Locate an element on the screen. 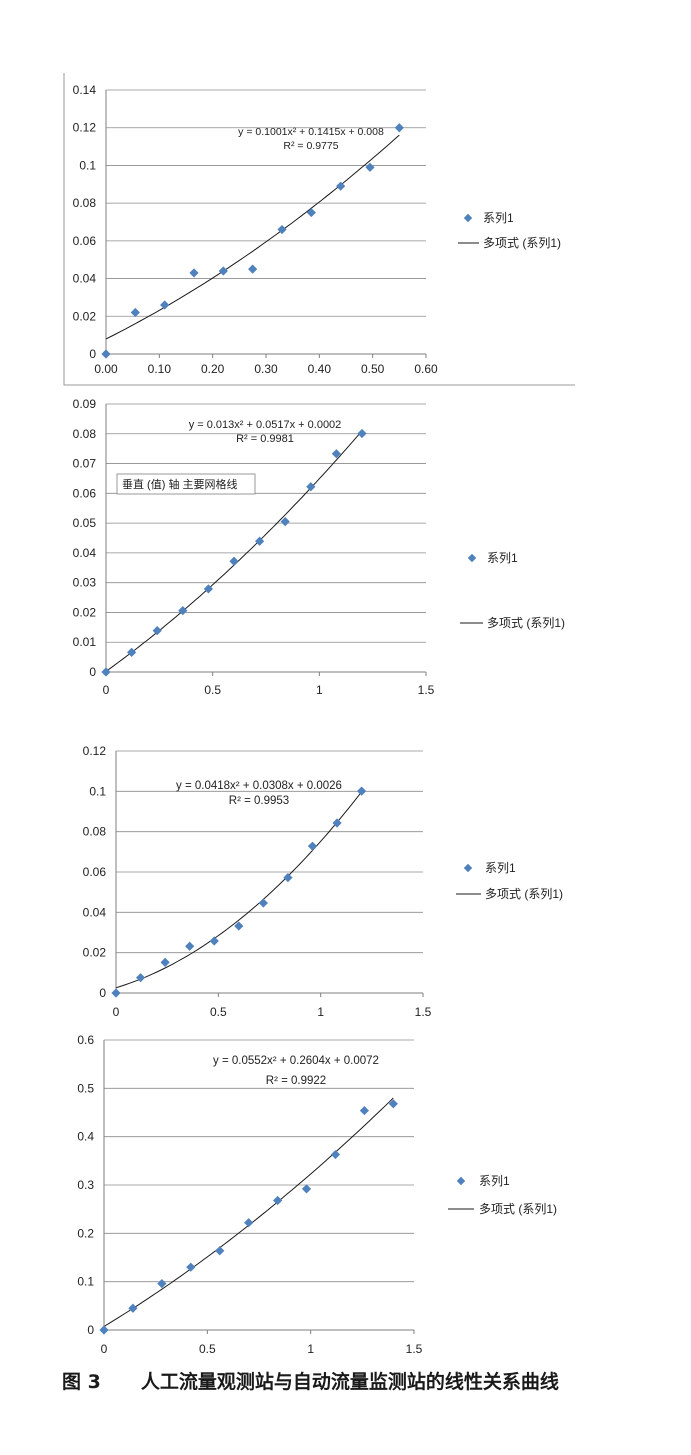 The image size is (691, 1455). gridline-tooltip-text: 垂直 (值) 轴 主要网格线 is located at coordinates (180, 484).